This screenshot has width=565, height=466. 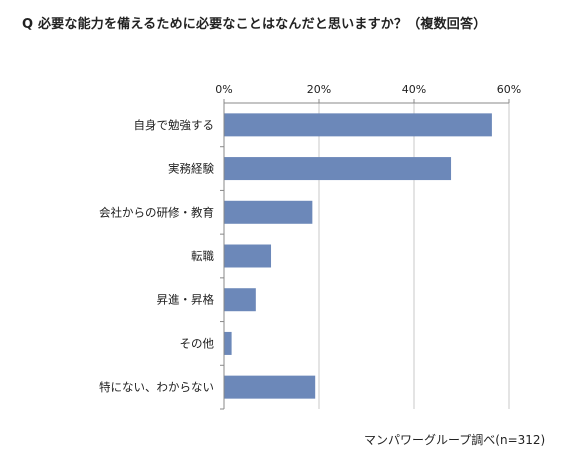 What do you see at coordinates (509, 89) in the screenshot?
I see `x-tick-label: 60%` at bounding box center [509, 89].